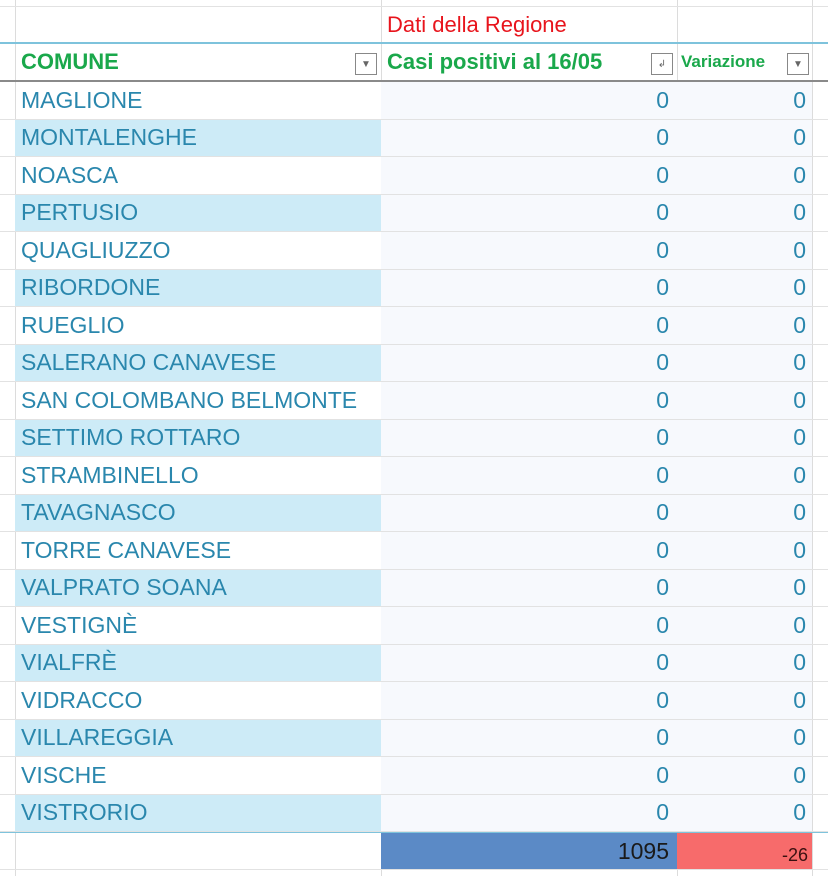  I want to click on table-row: SETTIMO ROTTARO 0 0, so click(414, 438).